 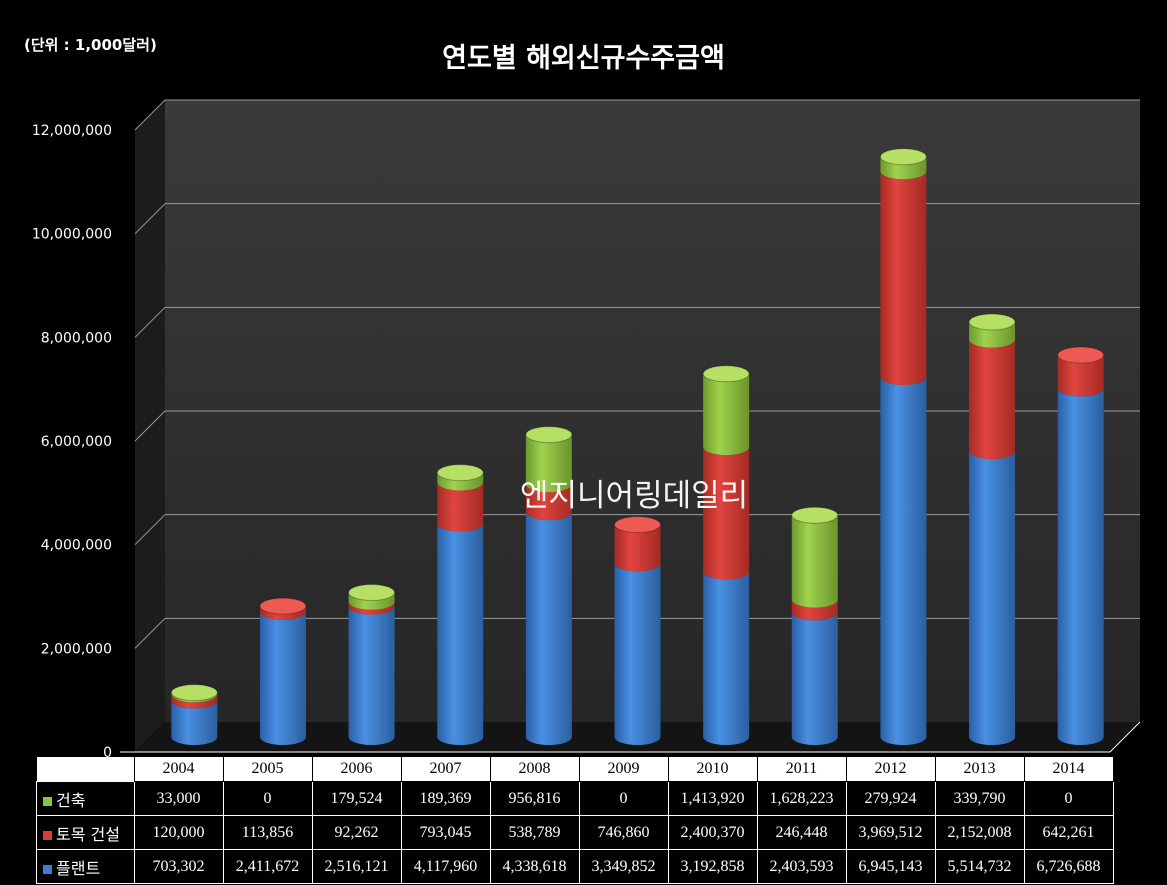 I want to click on bar-top-2012, so click(x=903, y=157).